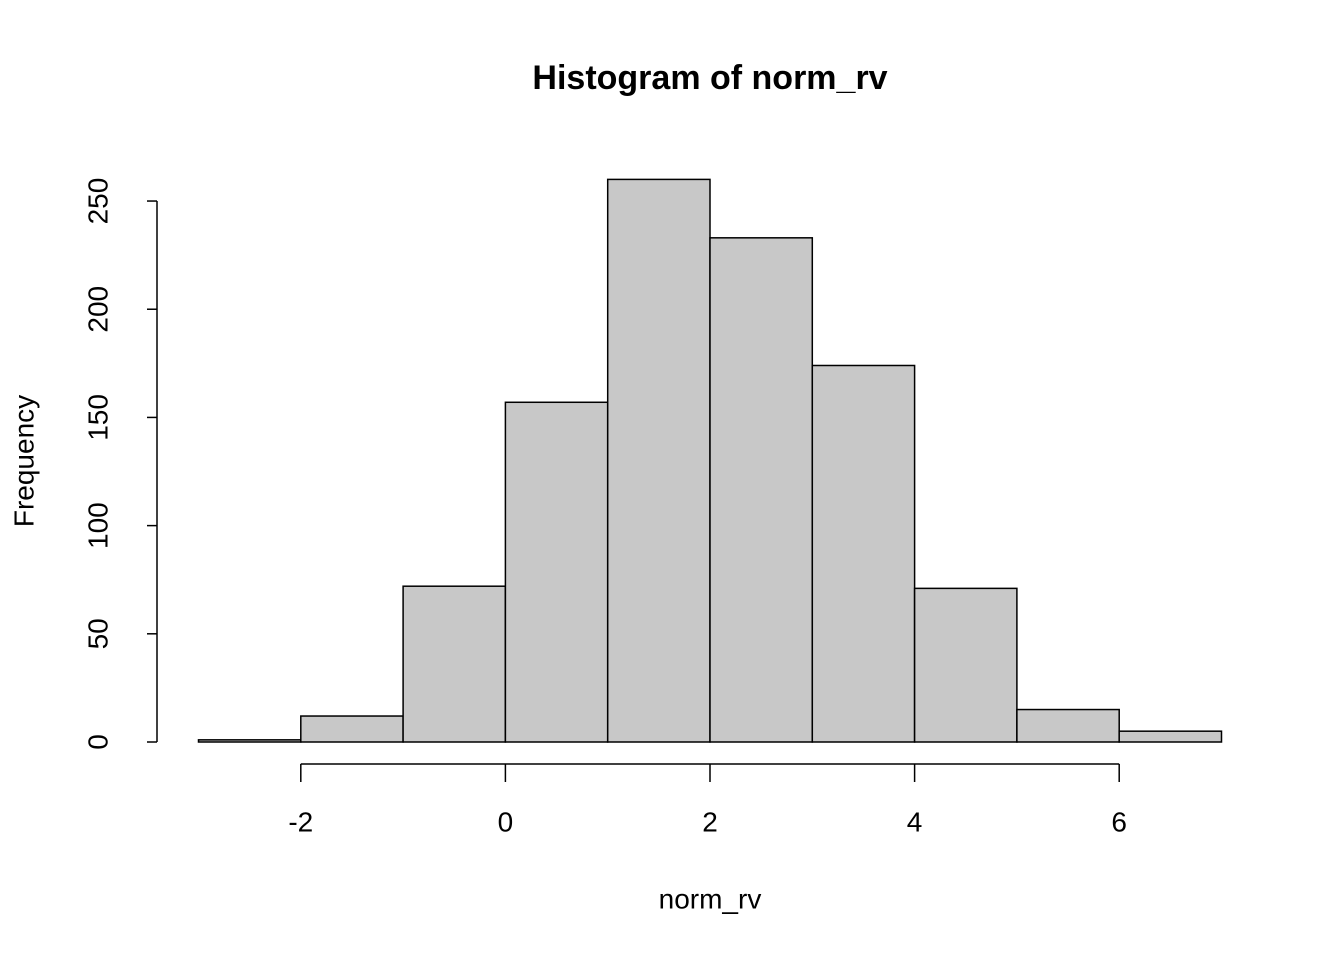 The width and height of the screenshot is (1344, 960). Describe the element at coordinates (97, 525) in the screenshot. I see `y-tick-label: 100` at that location.